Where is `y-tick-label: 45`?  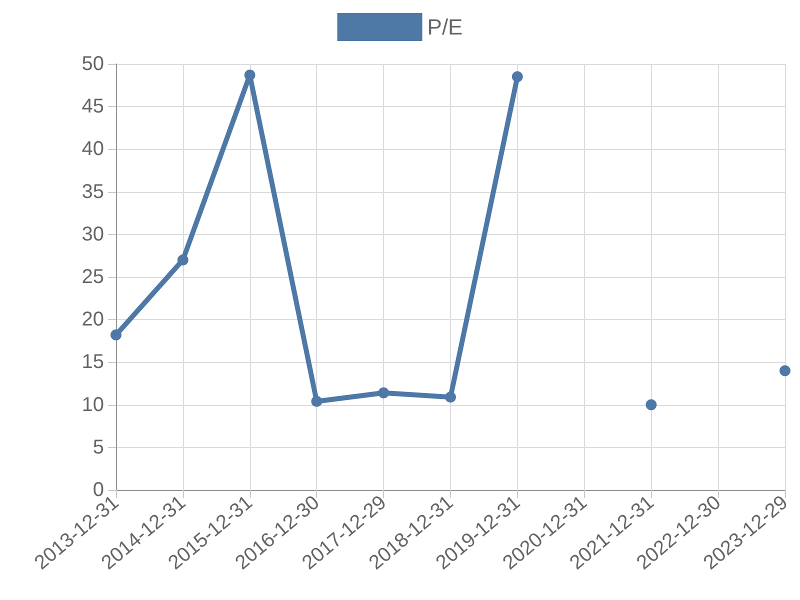
y-tick-label: 45 is located at coordinates (93, 107).